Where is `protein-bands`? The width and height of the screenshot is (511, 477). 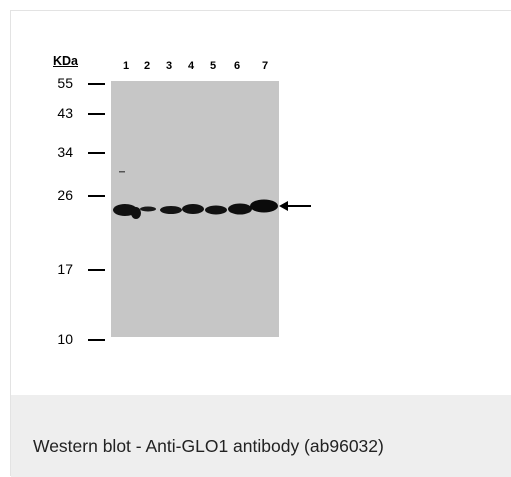 protein-bands is located at coordinates (212, 195).